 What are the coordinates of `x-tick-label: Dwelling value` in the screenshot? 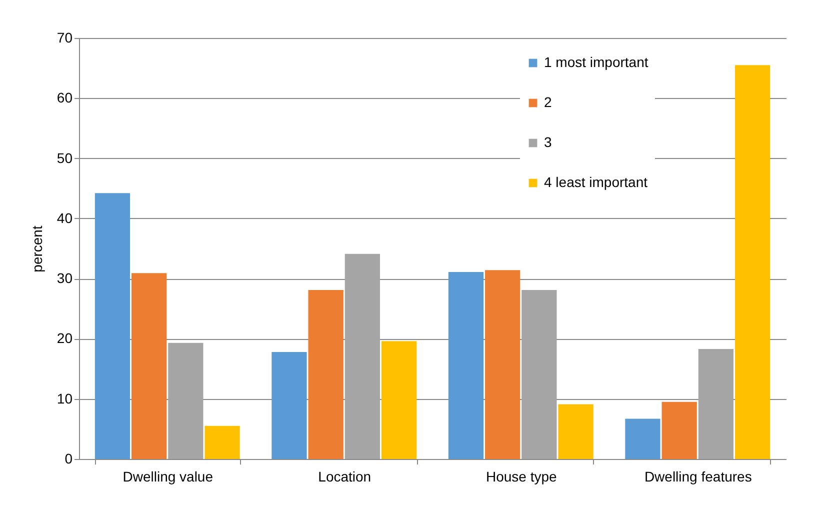 It's located at (168, 476).